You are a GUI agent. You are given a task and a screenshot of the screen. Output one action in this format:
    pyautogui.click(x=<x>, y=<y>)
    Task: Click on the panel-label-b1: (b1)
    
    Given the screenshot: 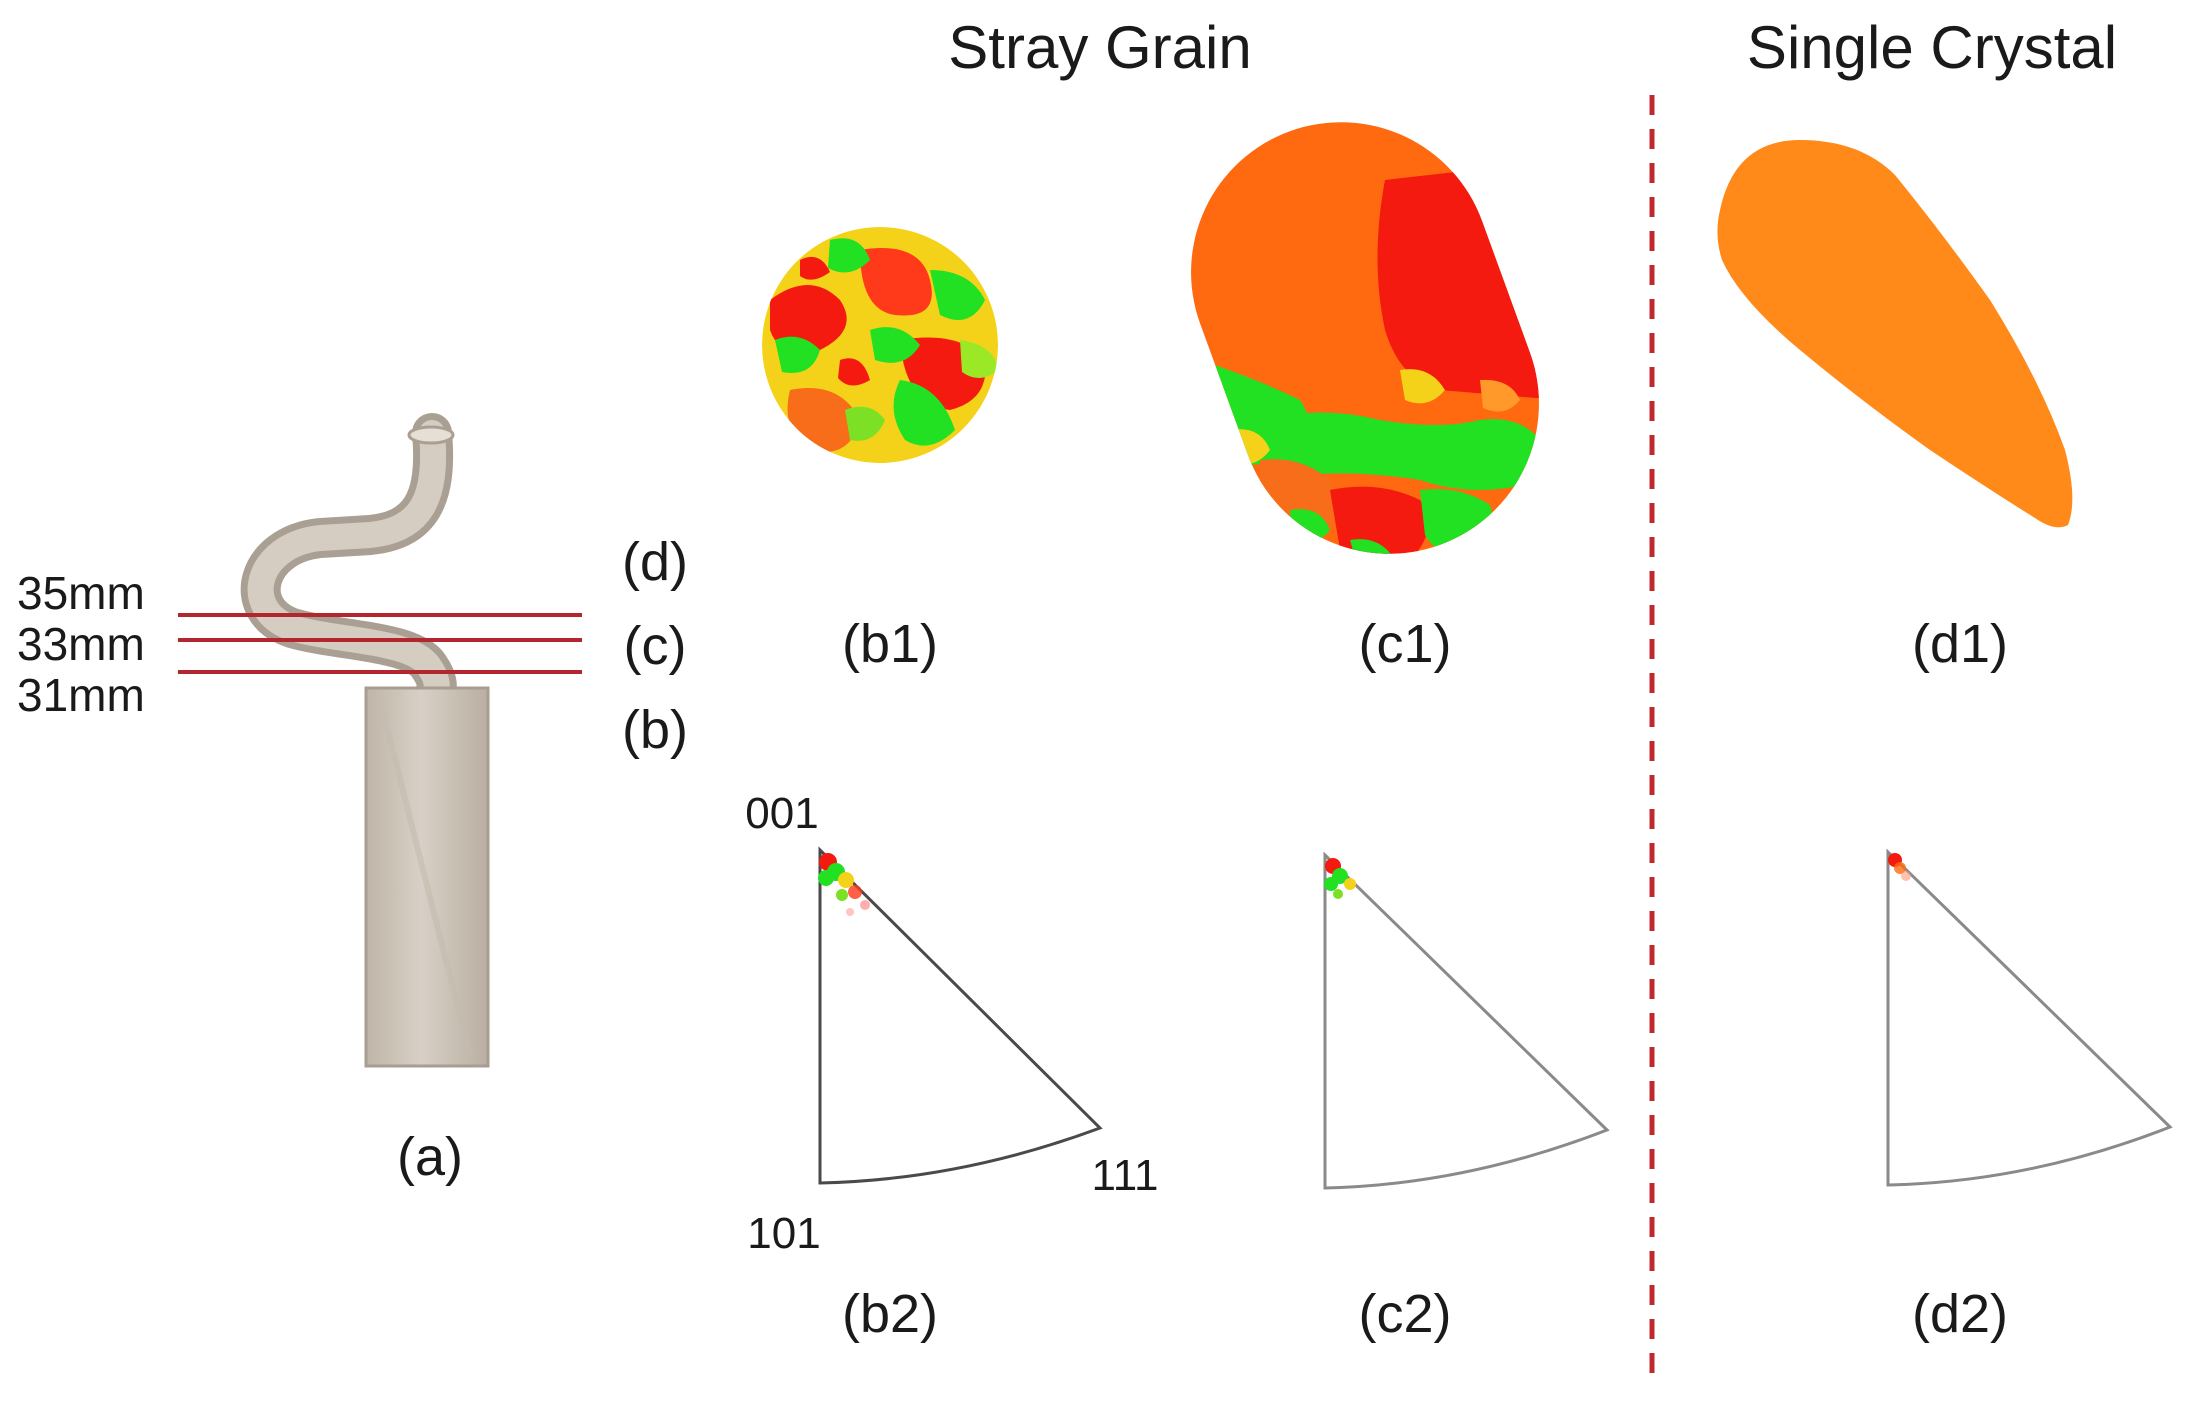 What is the action you would take?
    pyautogui.click(x=890, y=644)
    